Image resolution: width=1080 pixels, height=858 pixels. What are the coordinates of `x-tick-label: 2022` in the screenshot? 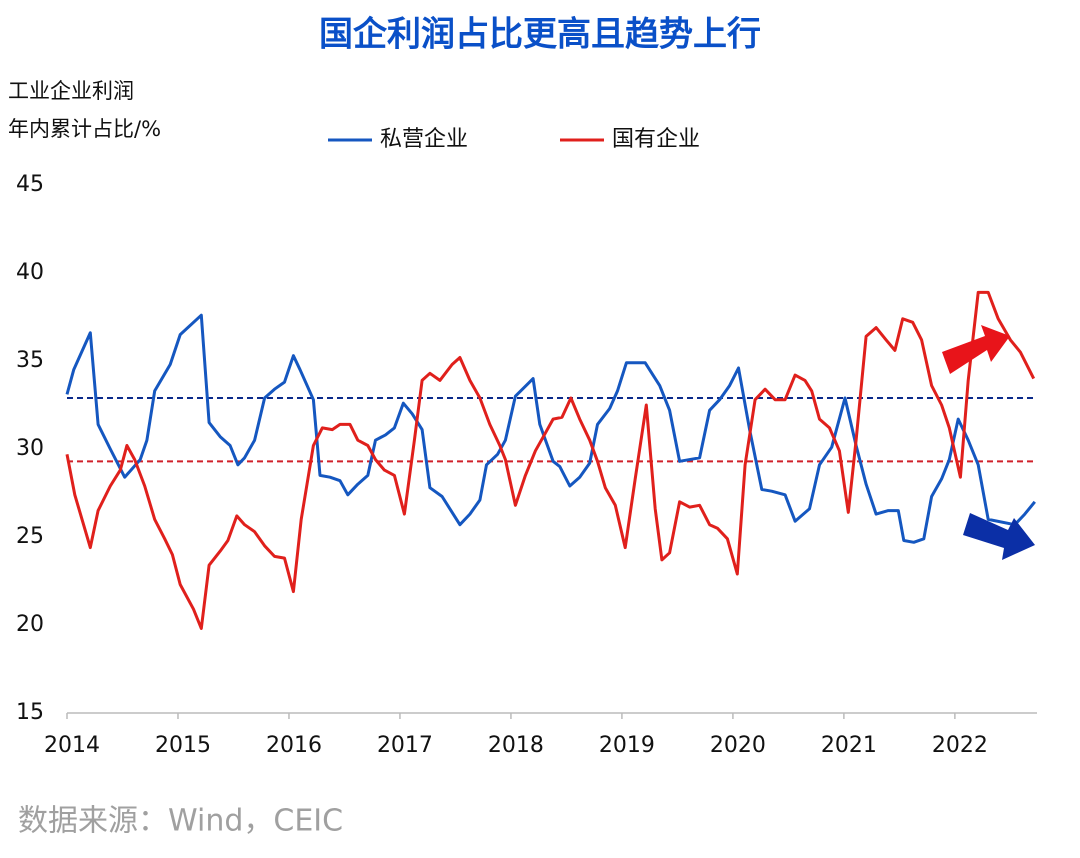 It's located at (960, 745).